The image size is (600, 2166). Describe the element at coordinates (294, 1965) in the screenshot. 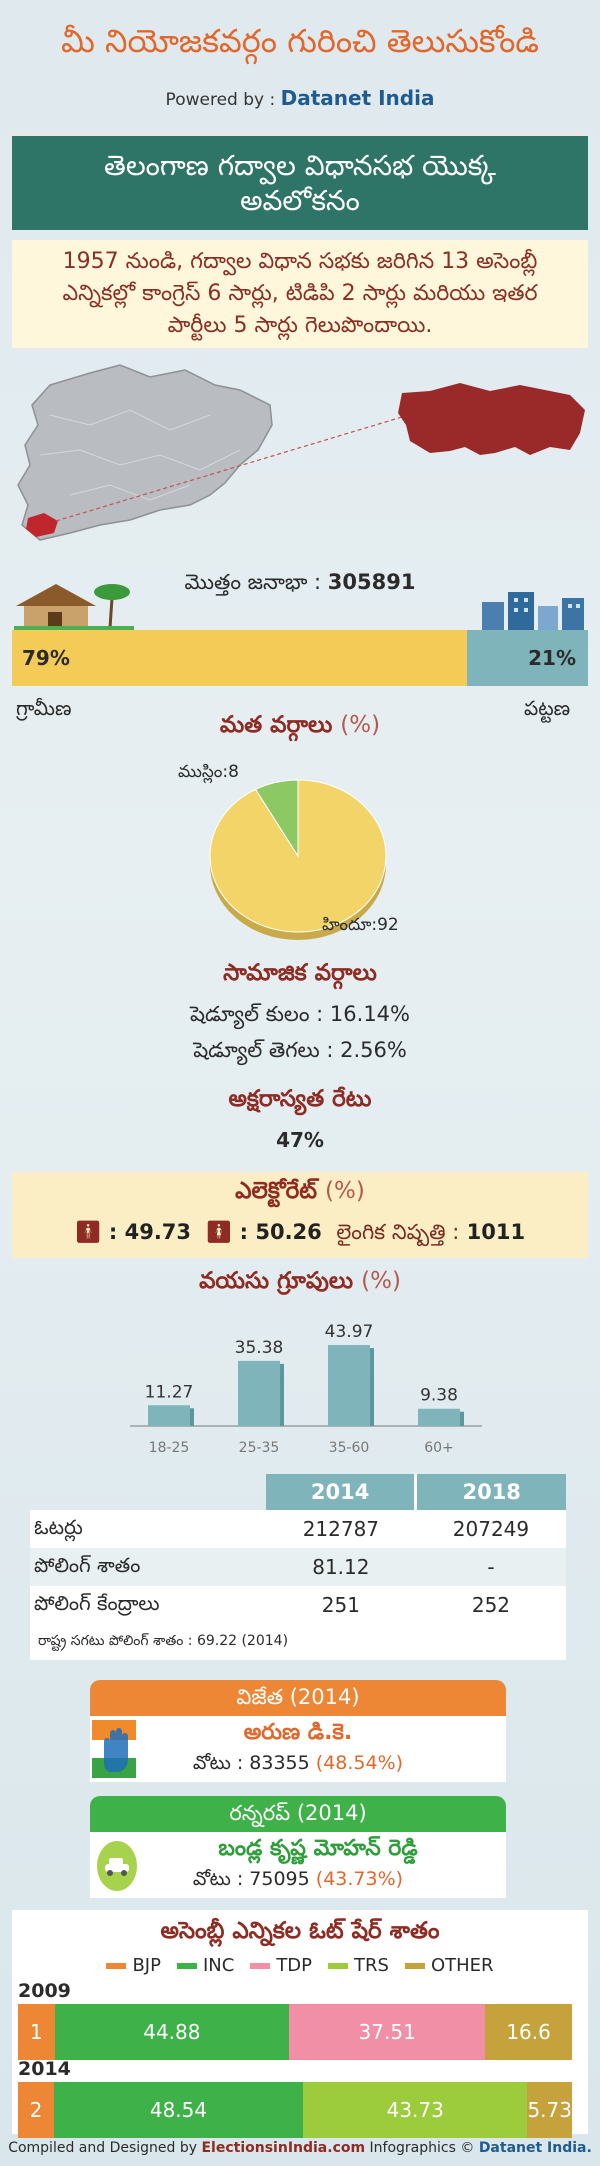

I see `legend-label: TDP` at that location.